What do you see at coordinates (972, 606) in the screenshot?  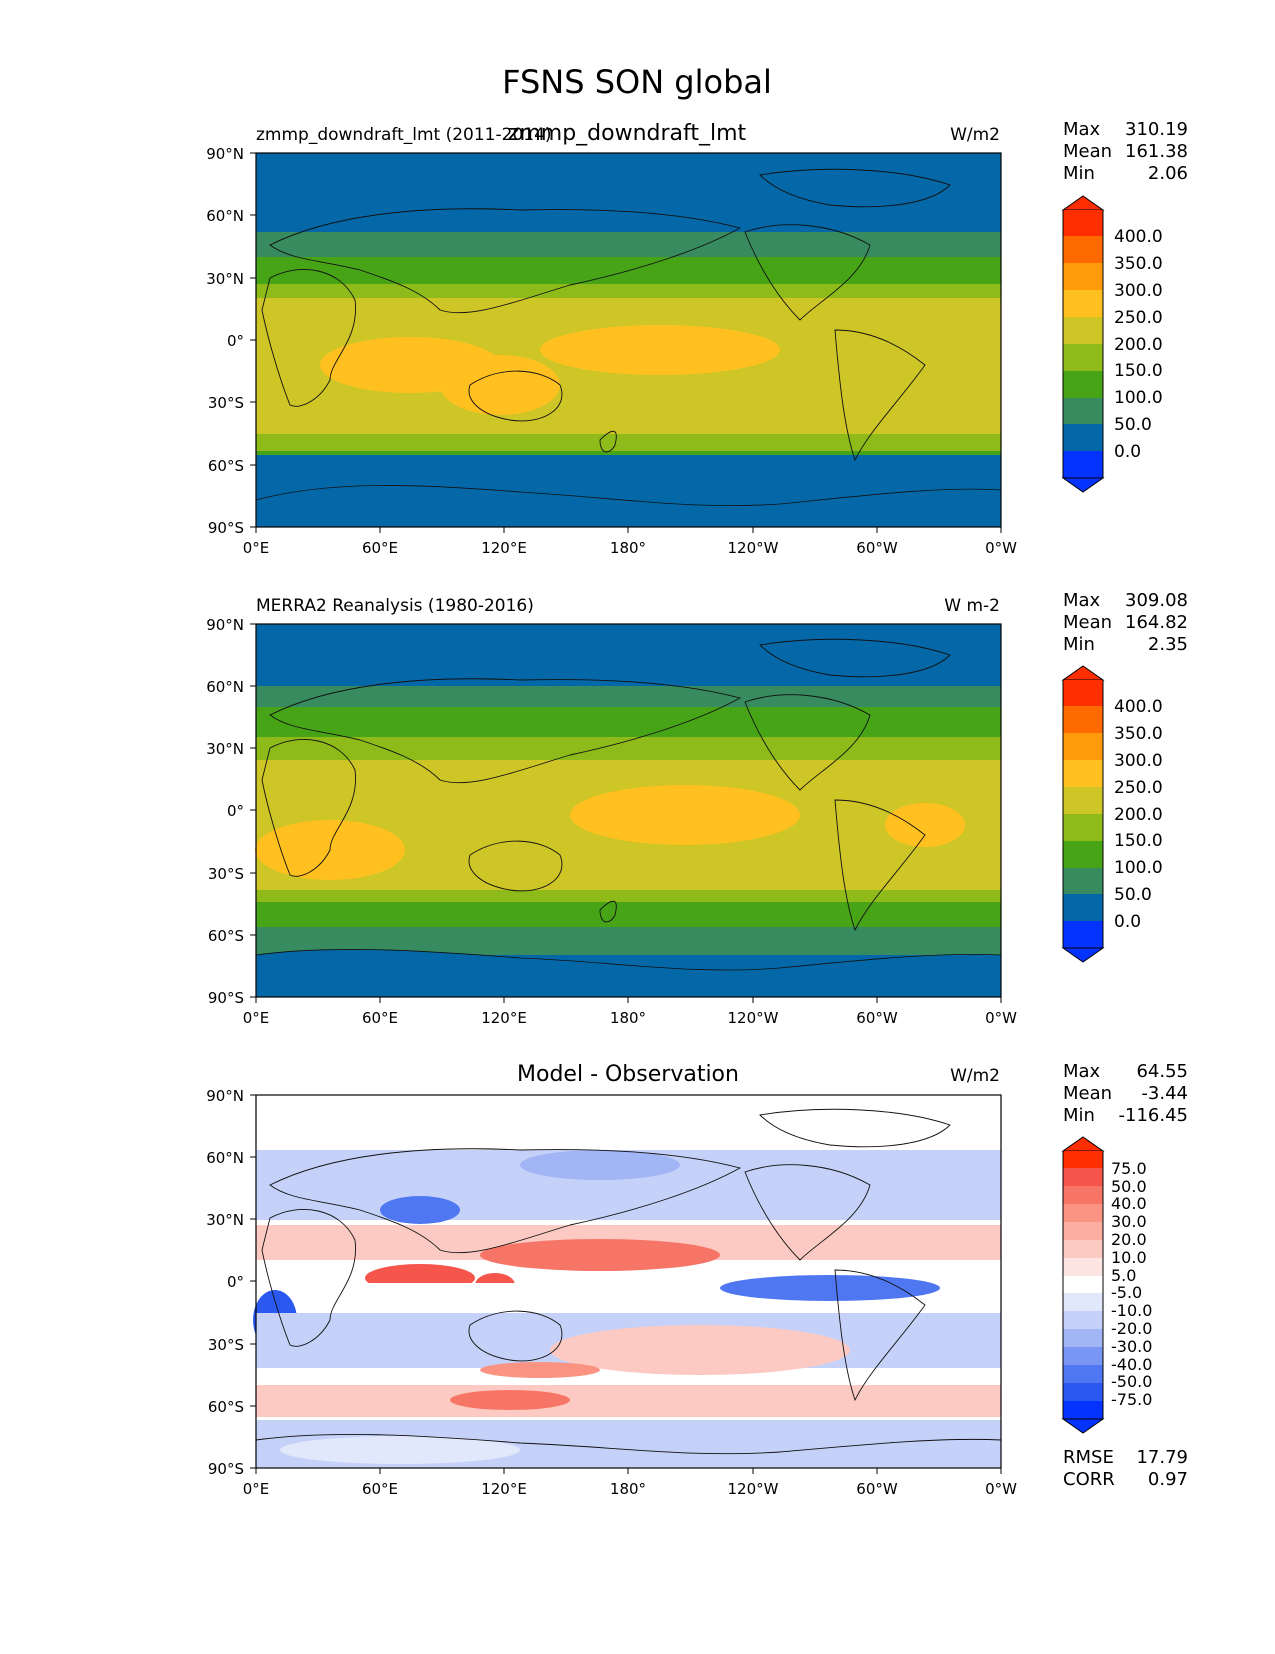 I see `panel-observation-units: W m-2` at bounding box center [972, 606].